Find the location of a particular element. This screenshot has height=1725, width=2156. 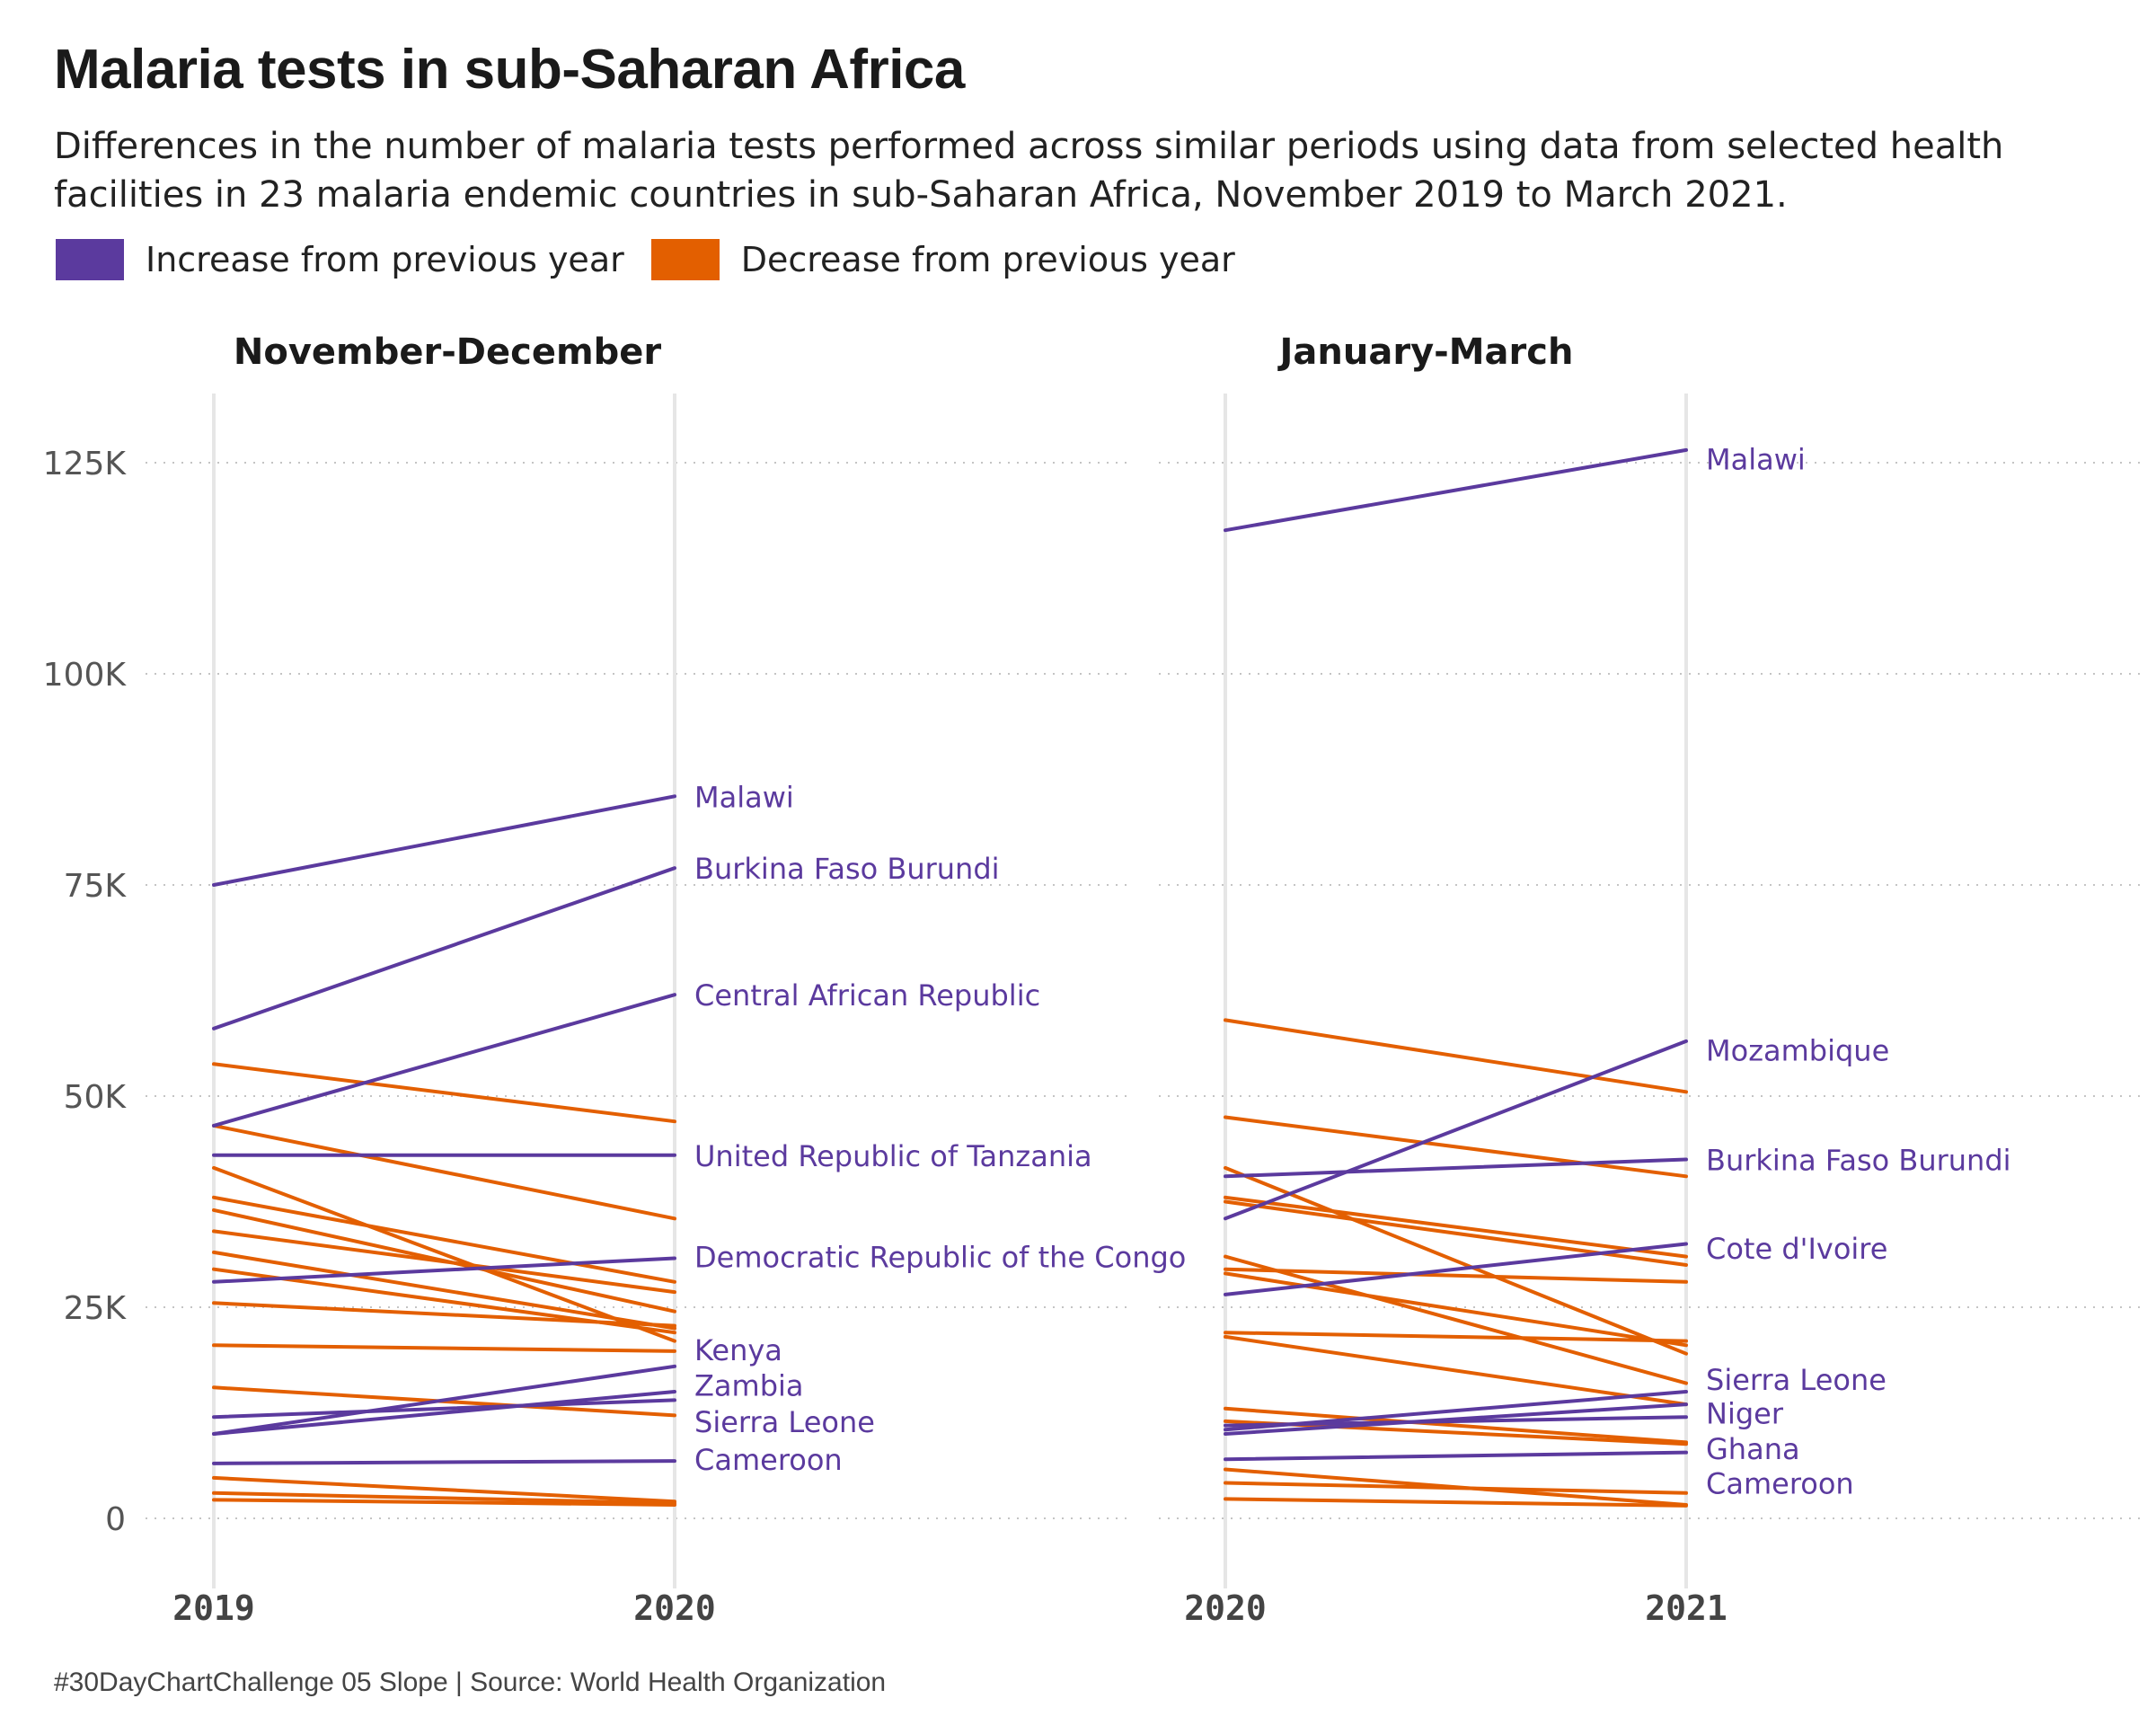

series-label: Kenya is located at coordinates (738, 1350).